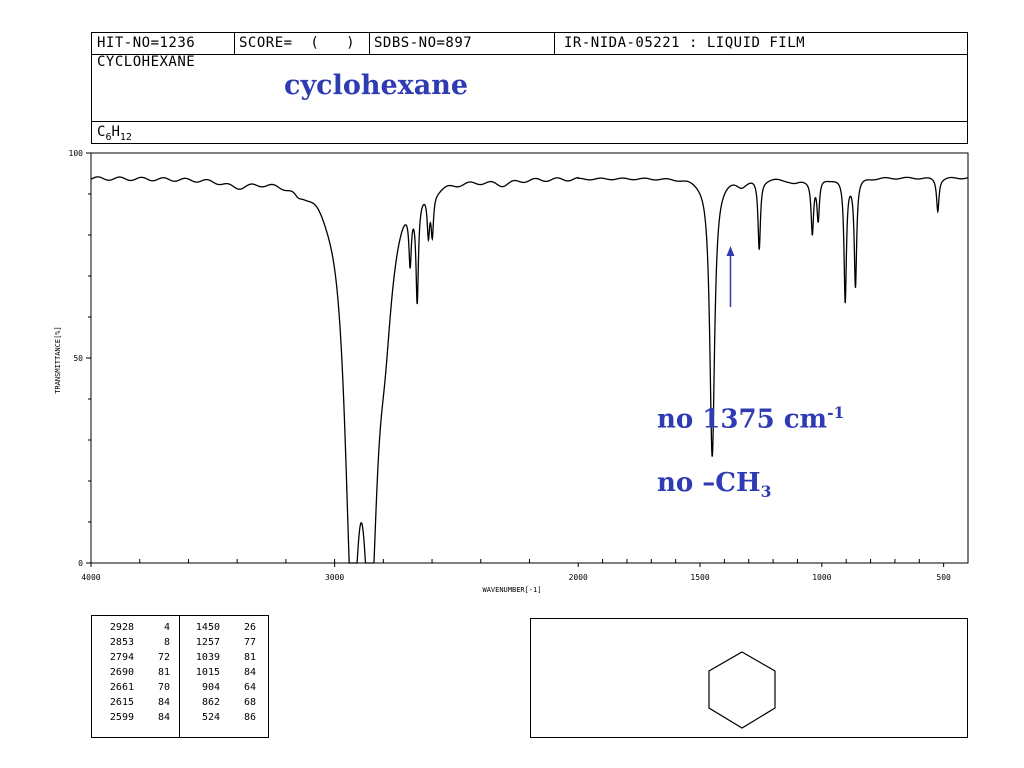 This screenshot has width=1024, height=768. What do you see at coordinates (742, 419) in the screenshot?
I see `note1-text: no 1375 cm` at bounding box center [742, 419].